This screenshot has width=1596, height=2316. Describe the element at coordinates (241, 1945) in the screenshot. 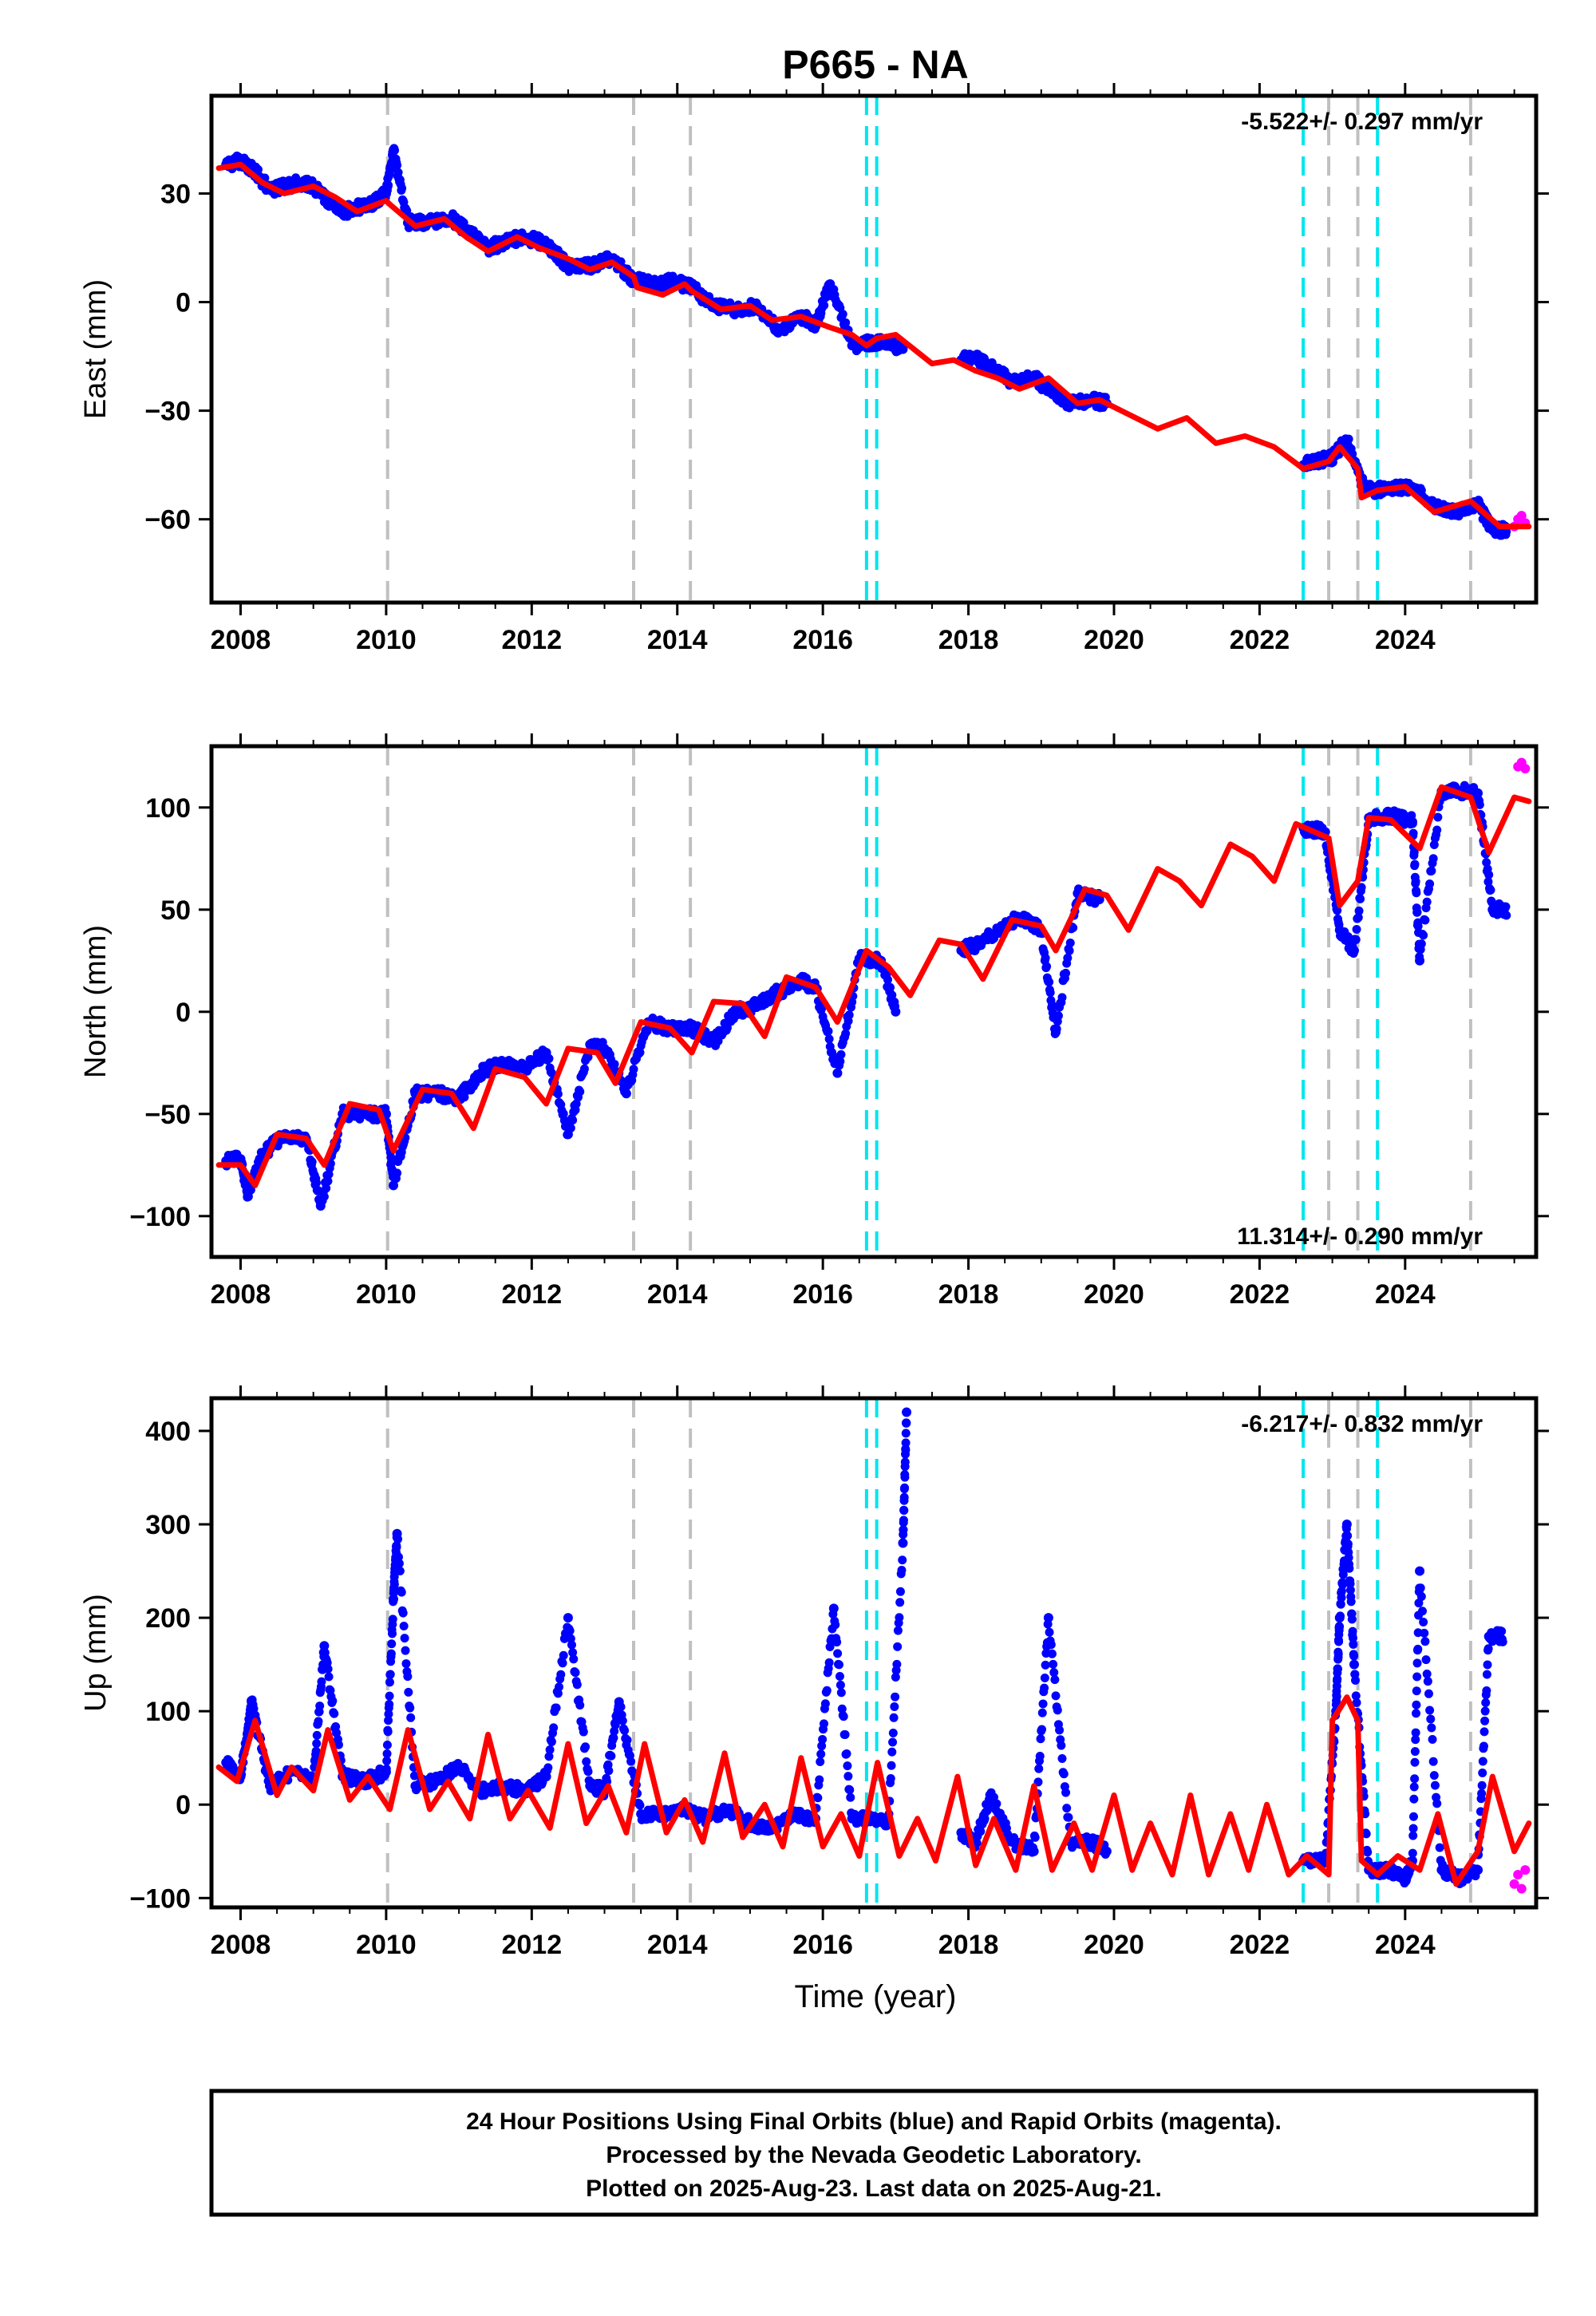

I see `x-tick-label-up-0: 2008` at that location.